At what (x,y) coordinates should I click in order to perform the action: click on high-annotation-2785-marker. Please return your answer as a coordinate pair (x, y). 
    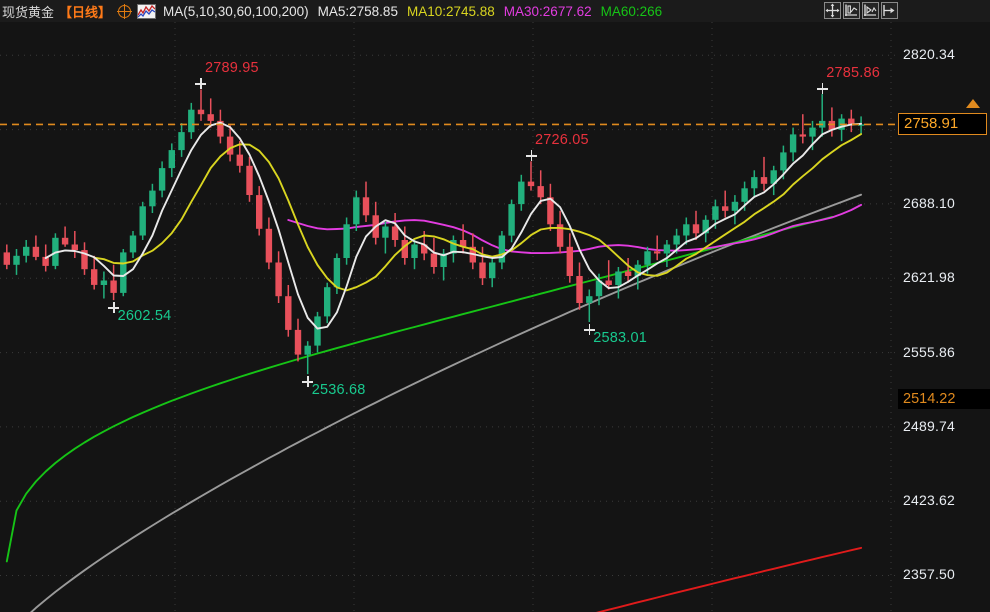
    Looking at the image, I should click on (822, 89).